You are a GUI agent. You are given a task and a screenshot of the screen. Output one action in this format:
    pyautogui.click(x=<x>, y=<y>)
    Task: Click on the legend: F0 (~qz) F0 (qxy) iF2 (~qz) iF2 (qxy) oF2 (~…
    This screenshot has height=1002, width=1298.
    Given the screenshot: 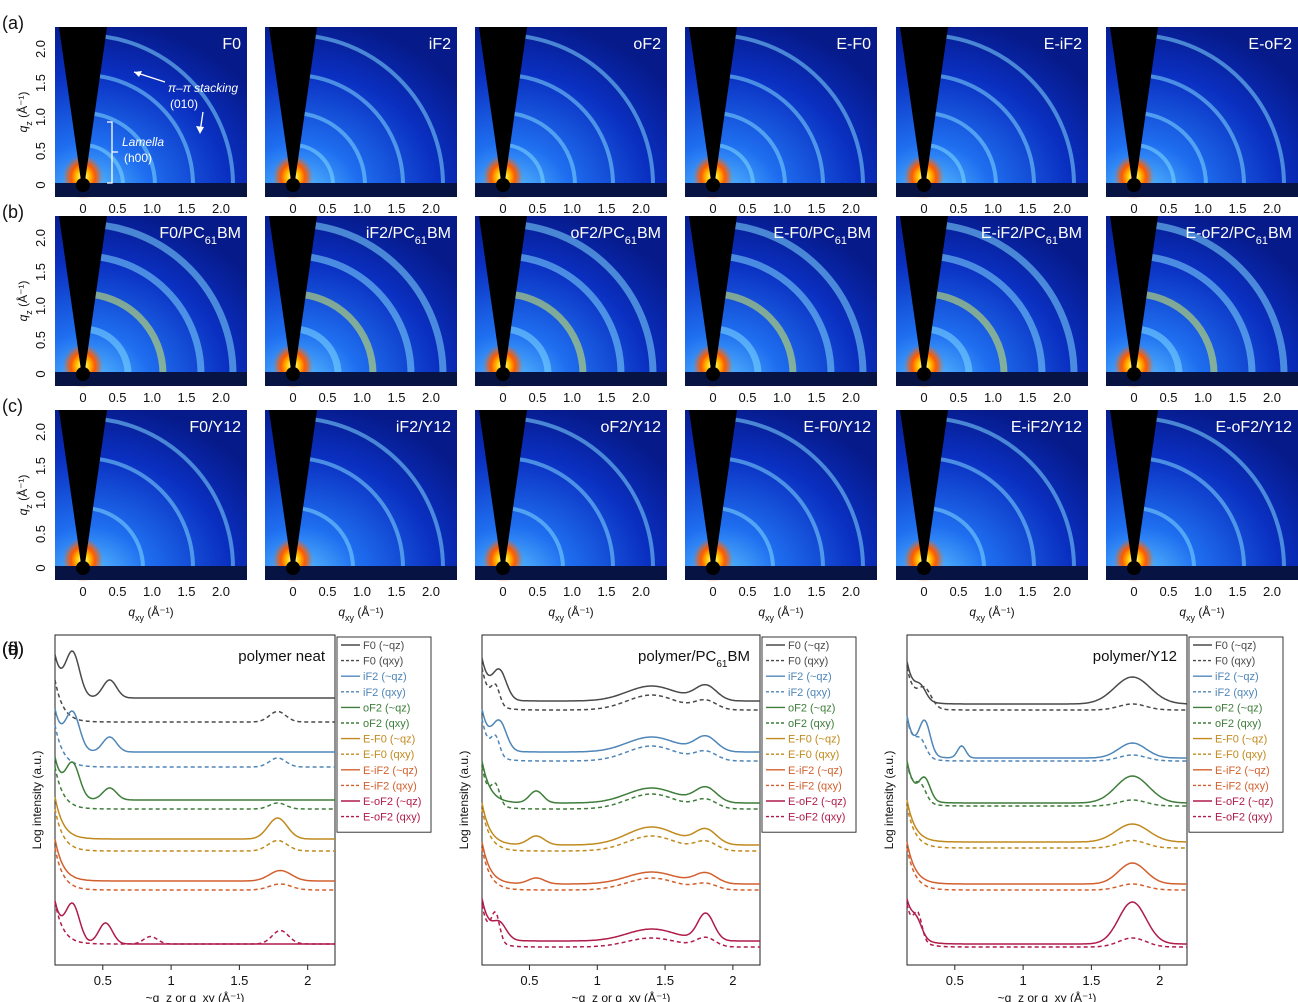 What is the action you would take?
    pyautogui.click(x=1236, y=734)
    